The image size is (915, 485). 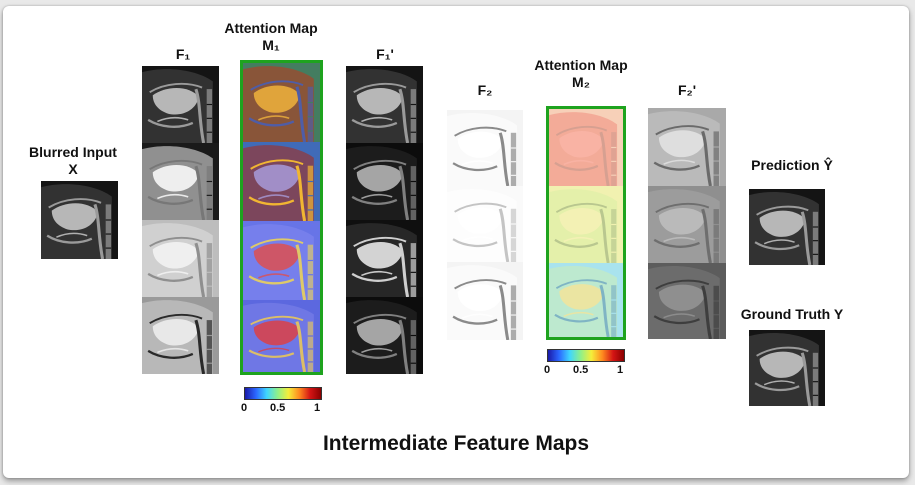 I want to click on blurred-input-label: Blurred Input X, so click(x=73, y=161).